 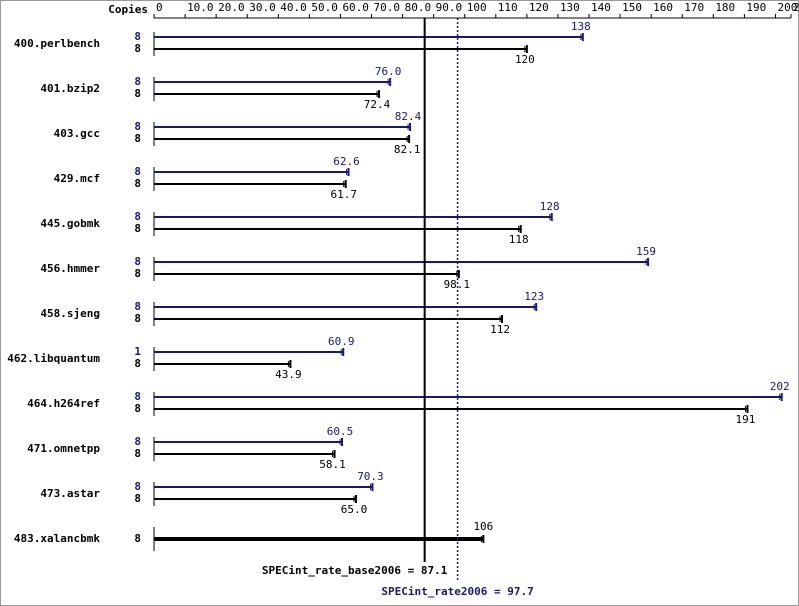 I want to click on x-tick-label: 140, so click(x=601, y=7).